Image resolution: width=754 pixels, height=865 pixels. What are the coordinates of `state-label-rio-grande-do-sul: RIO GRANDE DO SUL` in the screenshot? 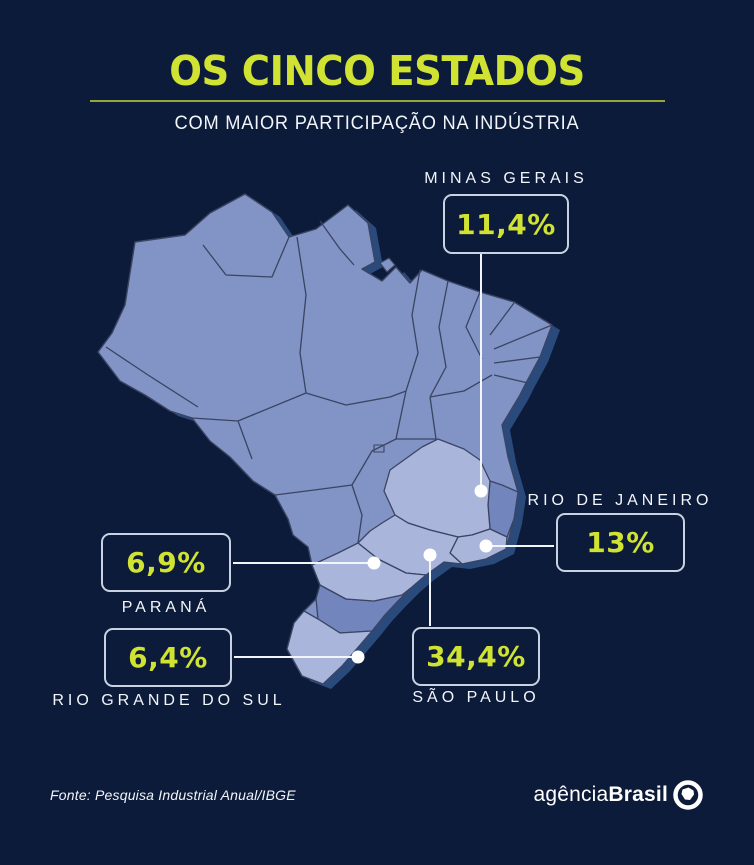 It's located at (169, 700).